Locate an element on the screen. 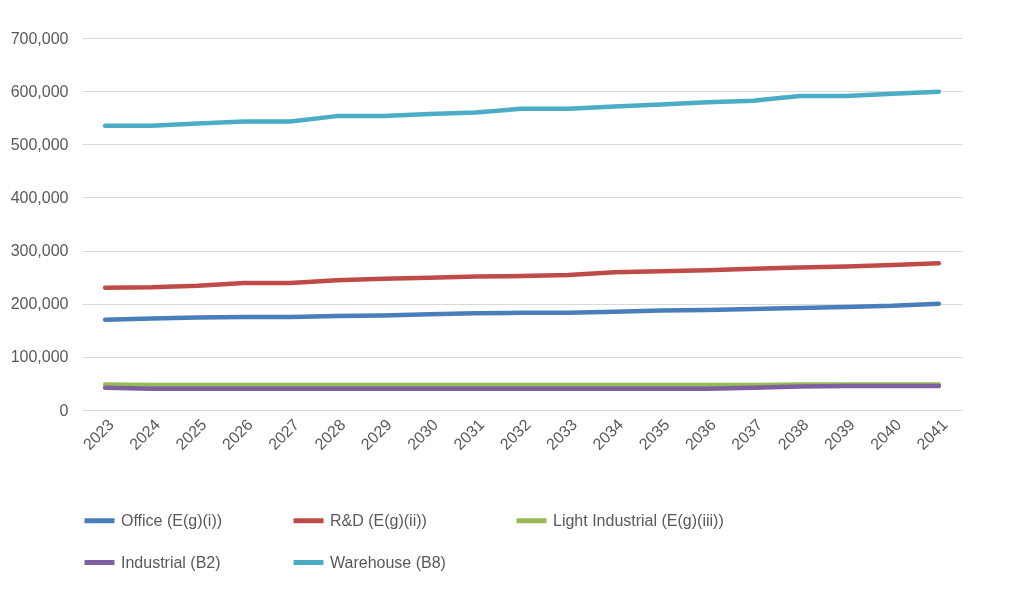 This screenshot has height=594, width=1014. legend-label: R&D (E(g)(ii)) is located at coordinates (378, 520).